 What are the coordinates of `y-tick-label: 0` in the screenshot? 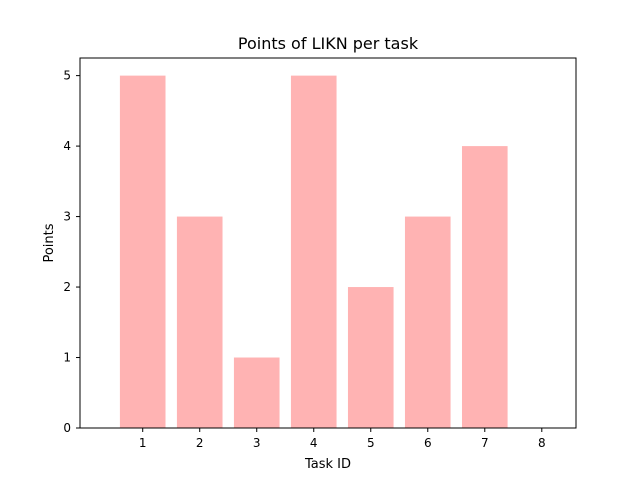 It's located at (67, 428).